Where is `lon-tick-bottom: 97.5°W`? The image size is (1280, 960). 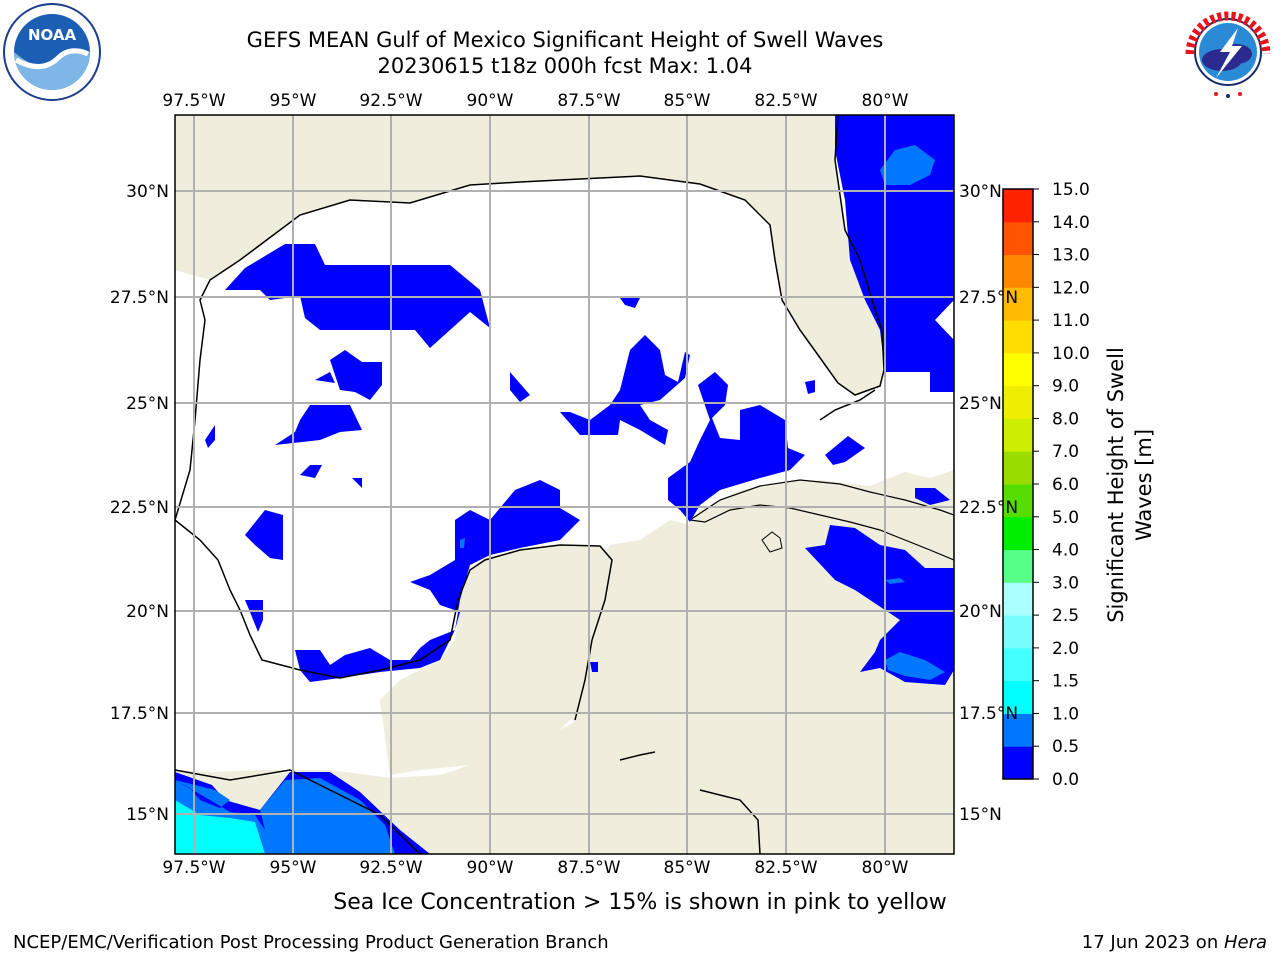 lon-tick-bottom: 97.5°W is located at coordinates (193, 868).